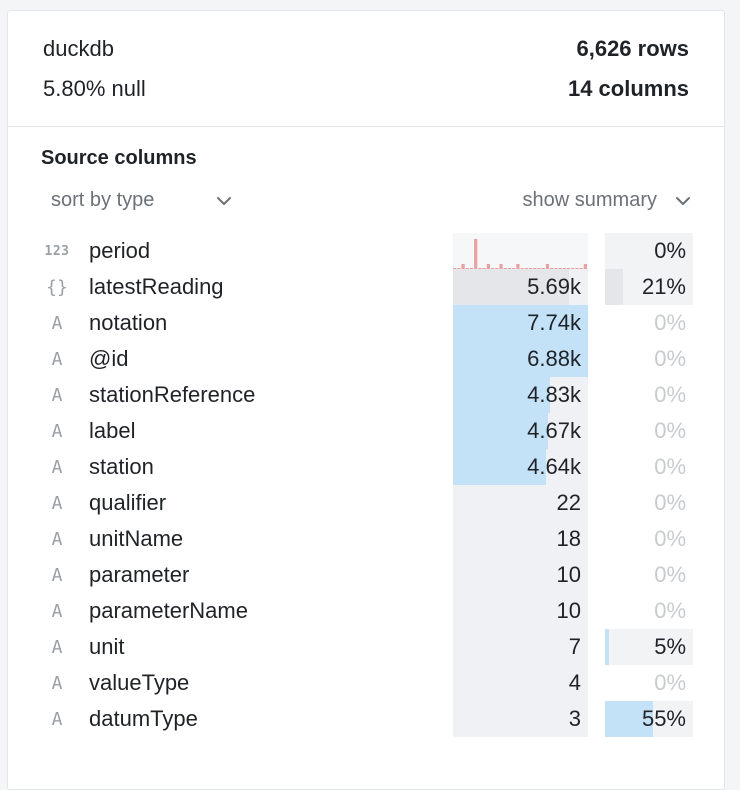  Describe the element at coordinates (366, 69) in the screenshot. I see `source-header: duckdb 5.80% null 6,626 rows 14 columns` at that location.